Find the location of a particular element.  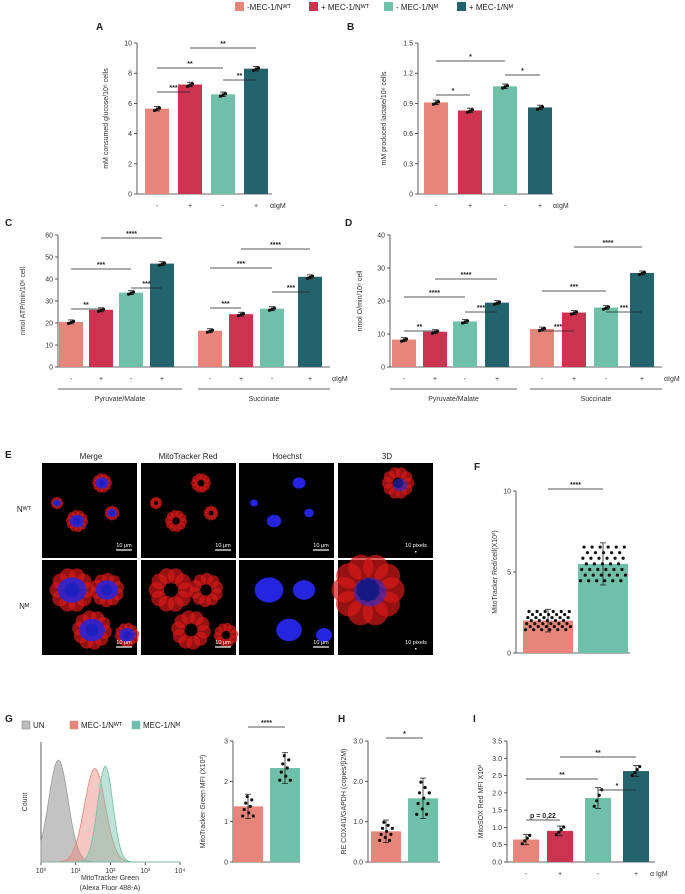

y-tick-label: 0.3 is located at coordinates (408, 164).